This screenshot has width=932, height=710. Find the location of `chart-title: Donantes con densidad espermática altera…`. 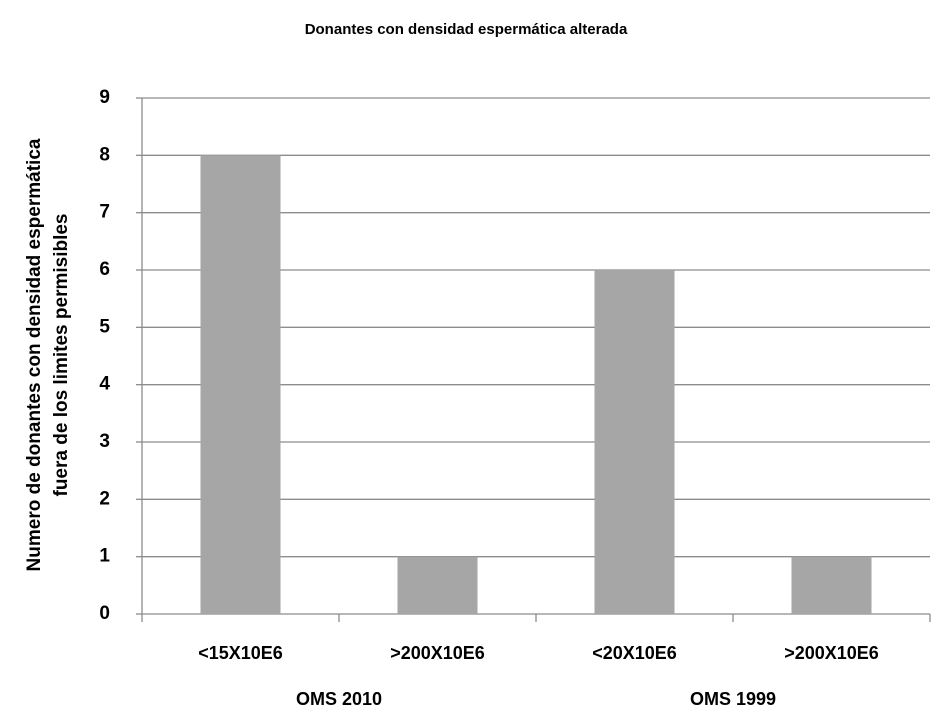

chart-title: Donantes con densidad espermática altera… is located at coordinates (466, 29).